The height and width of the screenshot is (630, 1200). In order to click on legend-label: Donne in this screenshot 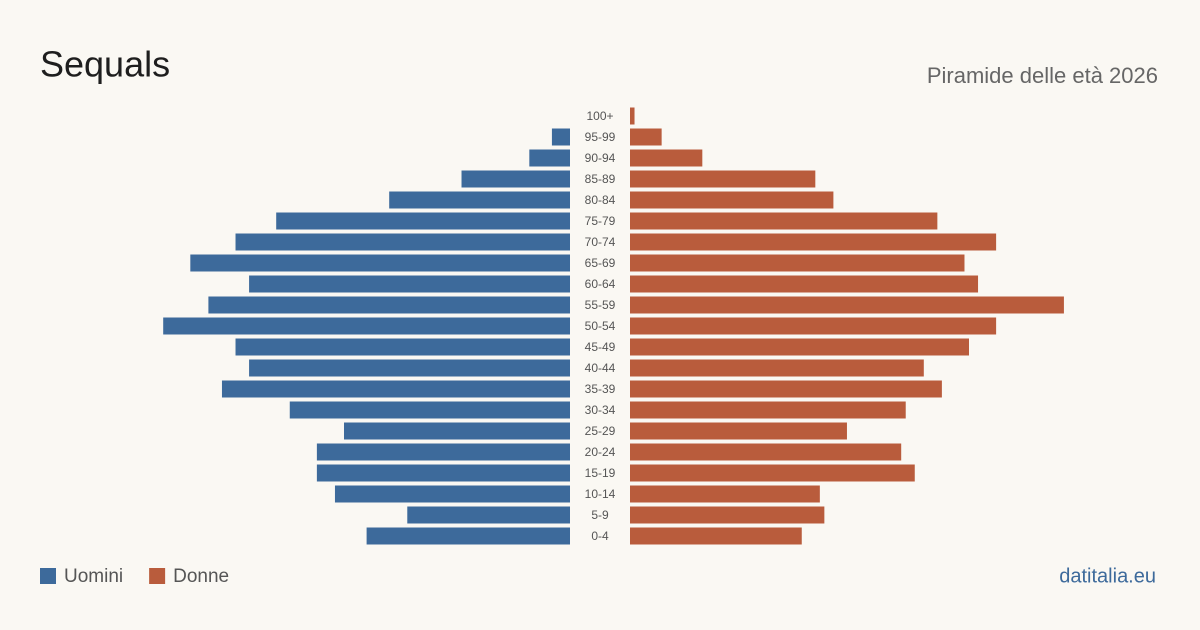, I will do `click(201, 576)`.